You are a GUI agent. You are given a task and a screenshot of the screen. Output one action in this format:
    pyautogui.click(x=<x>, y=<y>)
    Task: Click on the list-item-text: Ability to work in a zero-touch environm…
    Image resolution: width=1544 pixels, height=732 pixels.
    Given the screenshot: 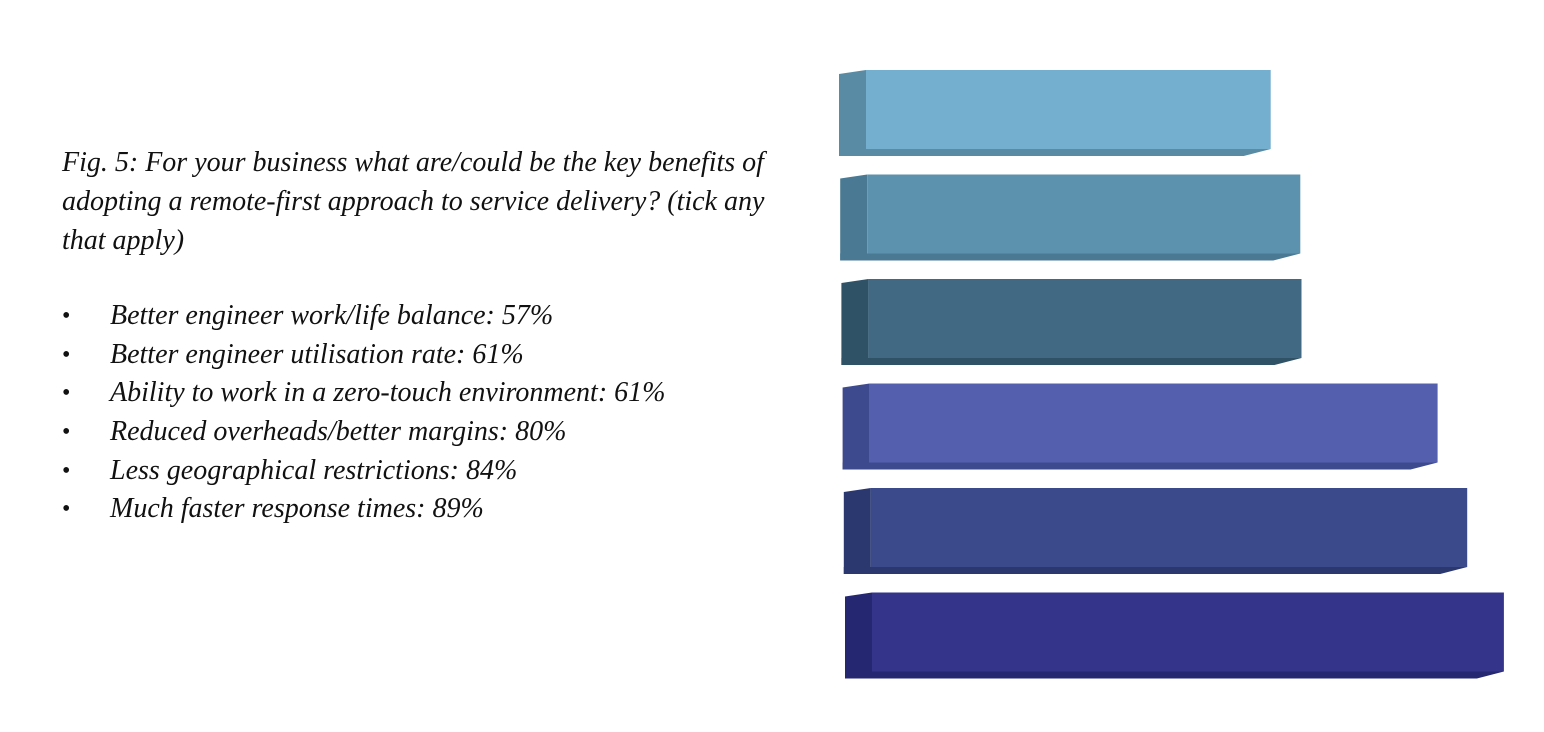 What is the action you would take?
    pyautogui.click(x=388, y=393)
    